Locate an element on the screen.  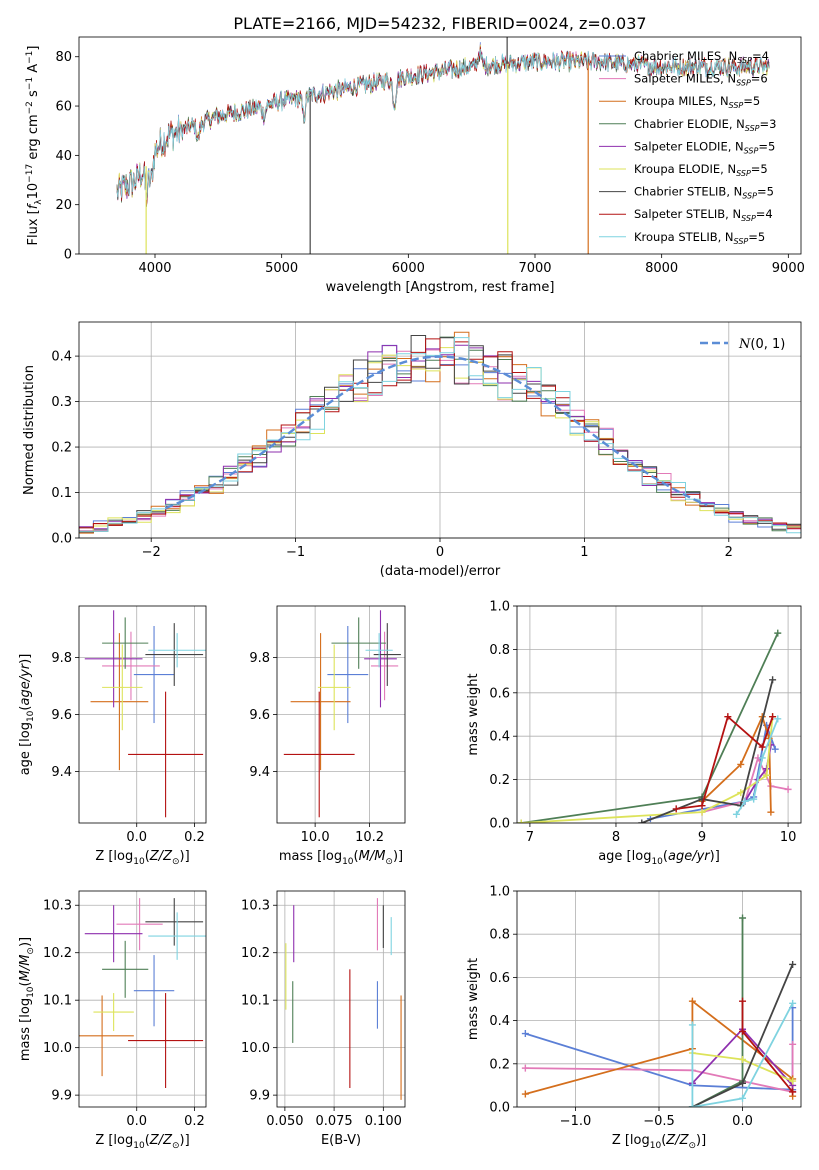
tick-label-y: 10.3 is located at coordinates (57, 906).